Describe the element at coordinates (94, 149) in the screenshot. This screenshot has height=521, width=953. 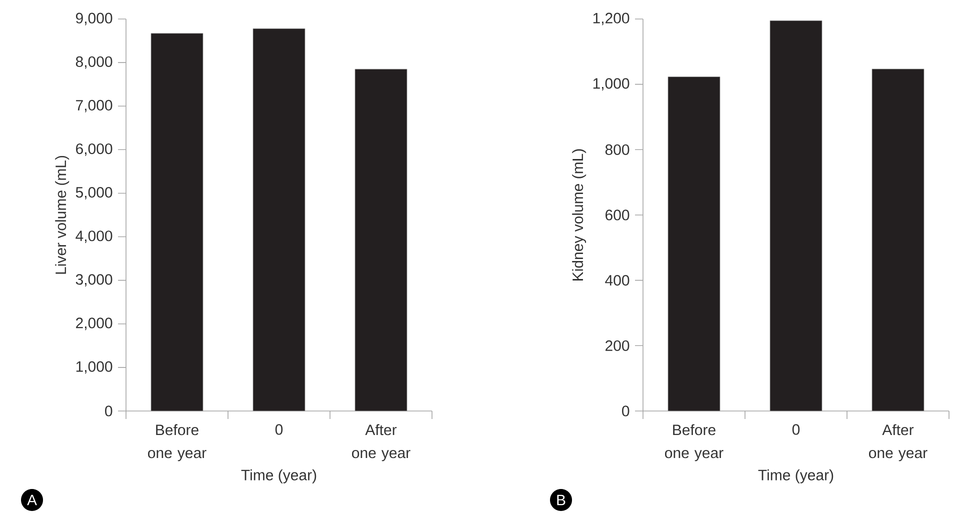
I see `y-tick-label: 6,000` at that location.